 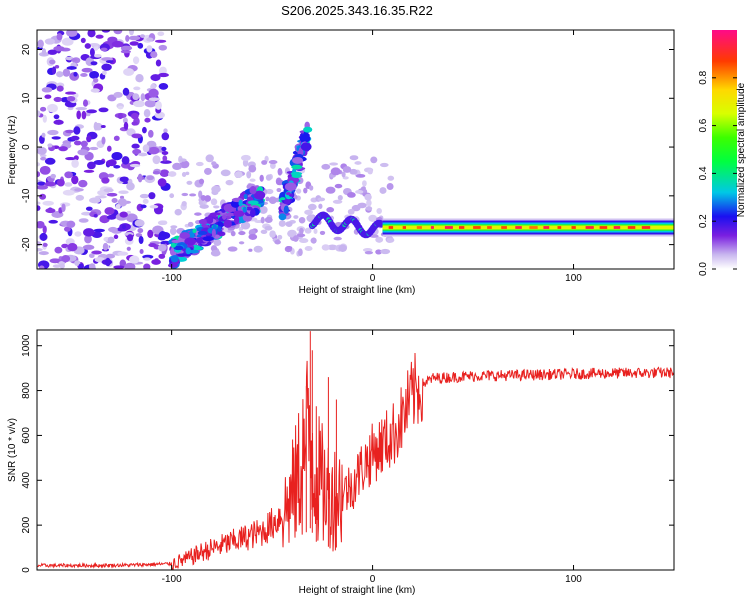 What do you see at coordinates (357, 290) in the screenshot?
I see `spectrogram-x-axis-label: Height of straight line (km)` at bounding box center [357, 290].